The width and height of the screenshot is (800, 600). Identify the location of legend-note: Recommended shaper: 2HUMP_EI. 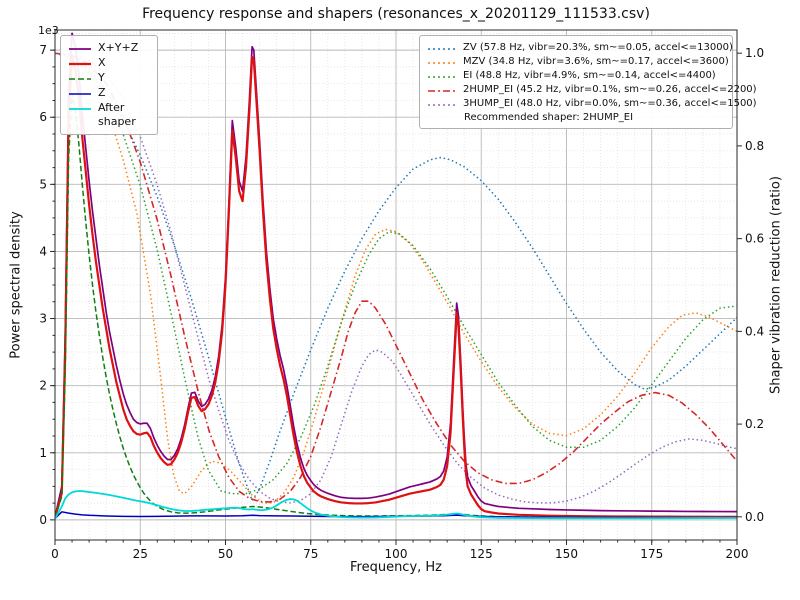
(549, 117).